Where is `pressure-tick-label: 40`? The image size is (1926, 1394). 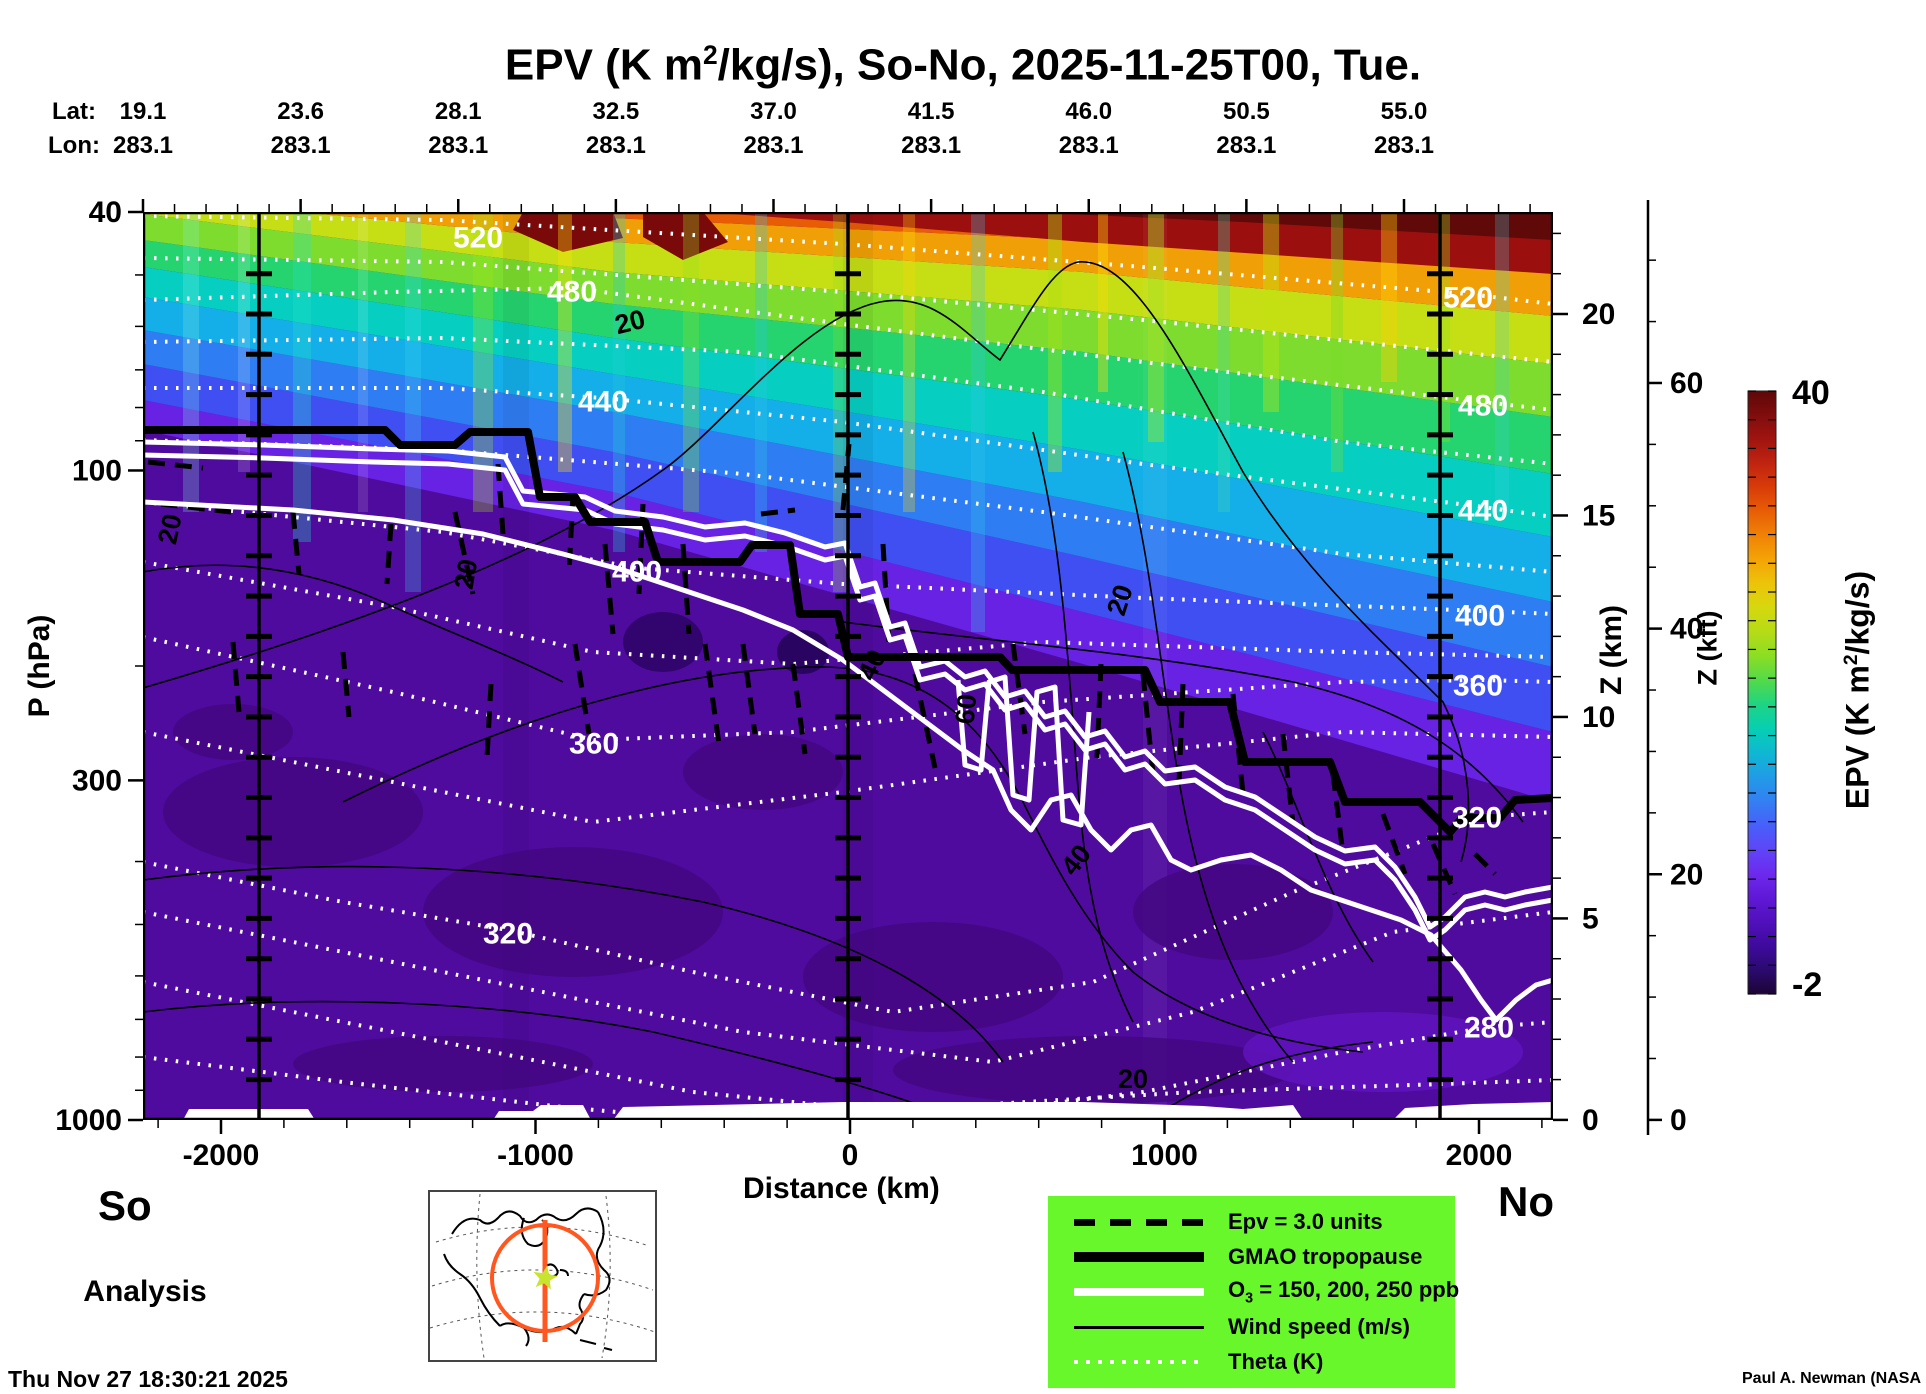
pressure-tick-label: 40 is located at coordinates (105, 212).